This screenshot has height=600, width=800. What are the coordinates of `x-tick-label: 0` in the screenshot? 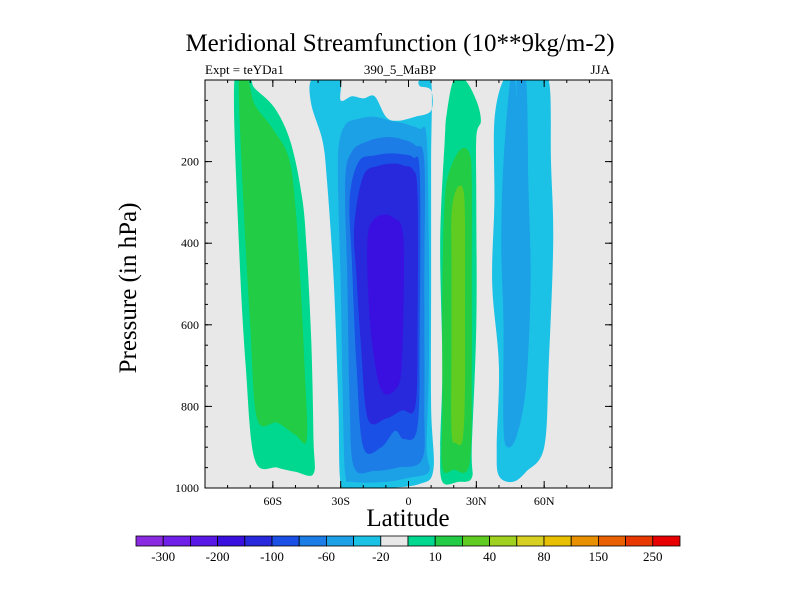 It's located at (409, 501).